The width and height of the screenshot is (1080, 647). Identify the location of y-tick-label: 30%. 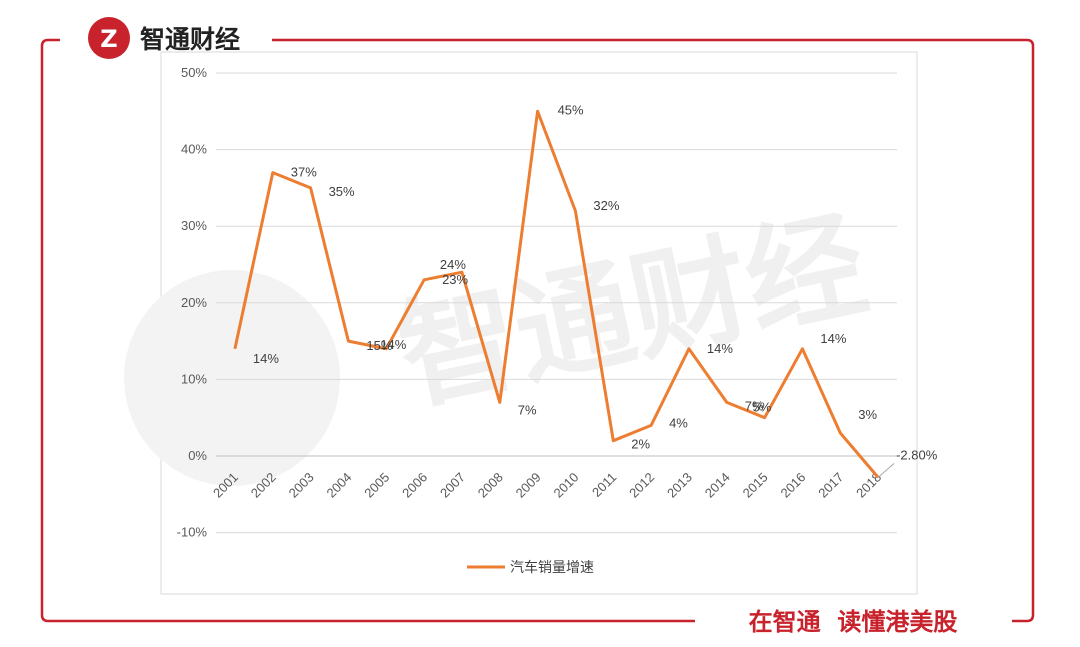
(194, 225).